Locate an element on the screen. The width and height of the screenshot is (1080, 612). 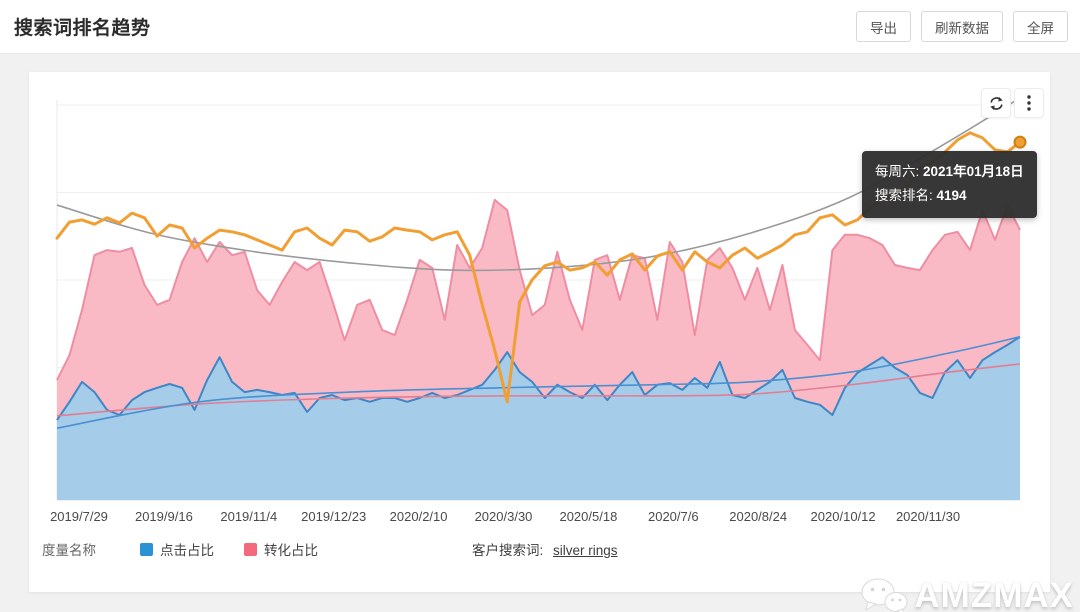
search-term-group: 客户搜索词: silver rings is located at coordinates (545, 549).